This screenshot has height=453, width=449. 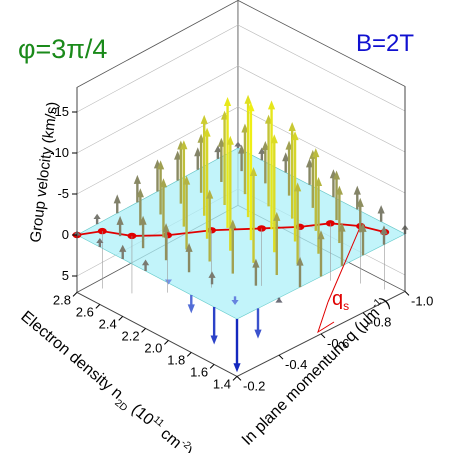 I want to click on z-tick-label: 0, so click(x=65, y=234).